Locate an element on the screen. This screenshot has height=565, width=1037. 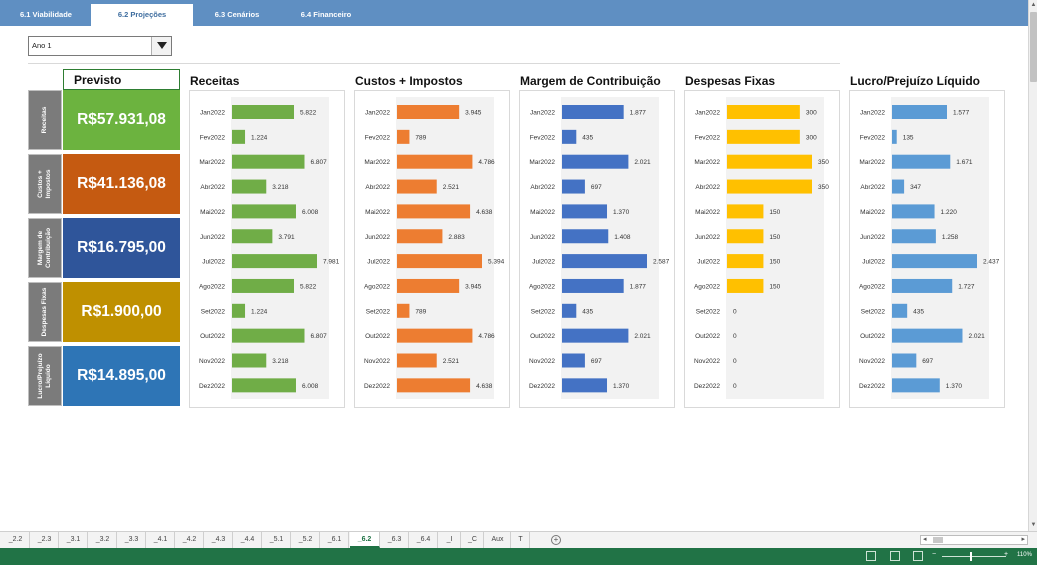
tab-cenarios: 6.3 Cenários is located at coordinates (237, 14).